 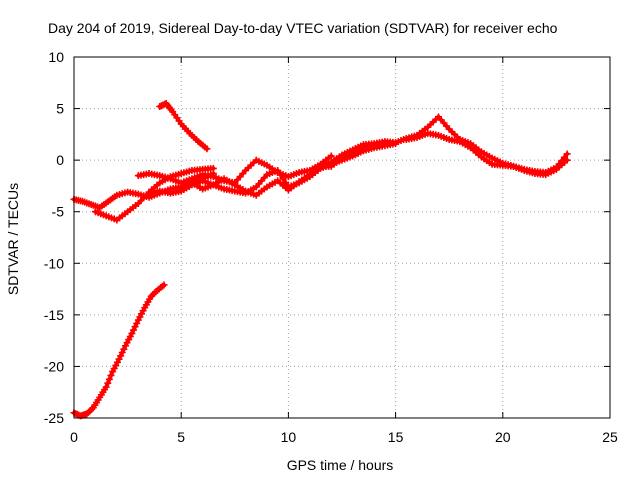 What do you see at coordinates (396, 437) in the screenshot?
I see `x-tick-label: 15` at bounding box center [396, 437].